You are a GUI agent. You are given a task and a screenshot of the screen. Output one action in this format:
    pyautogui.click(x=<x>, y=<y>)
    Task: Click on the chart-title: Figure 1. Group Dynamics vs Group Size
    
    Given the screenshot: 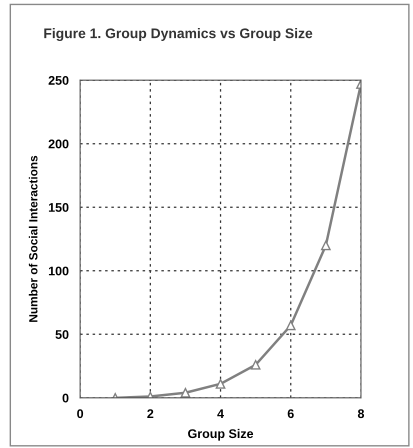 What is the action you would take?
    pyautogui.click(x=178, y=35)
    